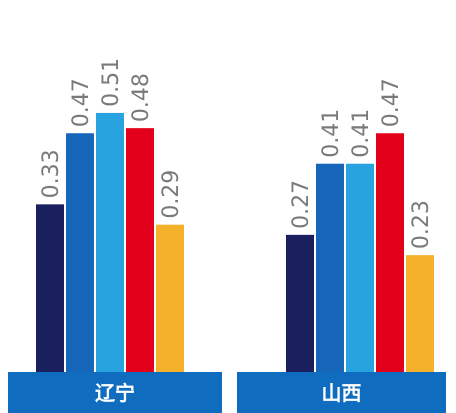 Image resolution: width=456 pixels, height=413 pixels. Describe the element at coordinates (301, 204) in the screenshot. I see `value-label-1-0: 0.27` at that location.